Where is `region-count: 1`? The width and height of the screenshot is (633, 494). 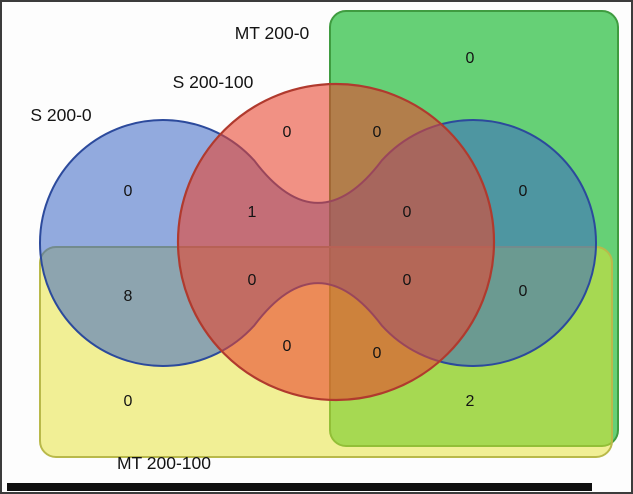 region-count: 1 is located at coordinates (252, 212).